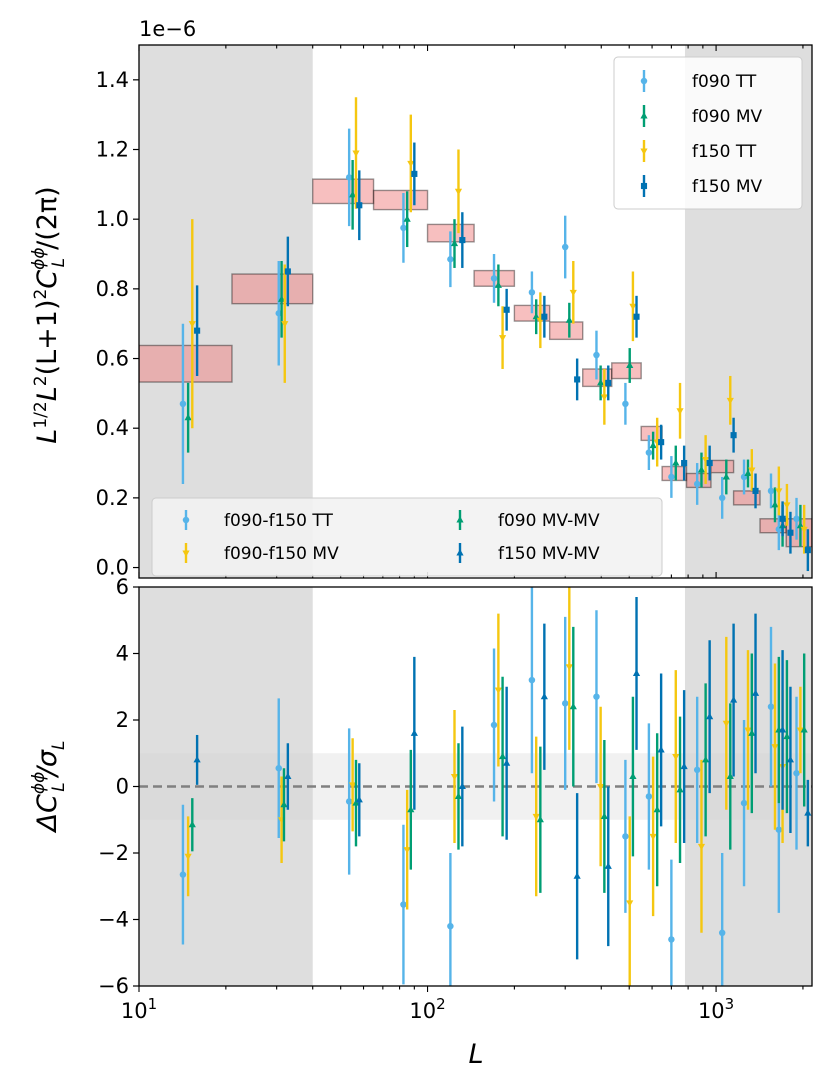 The width and height of the screenshot is (832, 1092). Describe the element at coordinates (112, 289) in the screenshot. I see `y-tick-label: 0.8` at that location.